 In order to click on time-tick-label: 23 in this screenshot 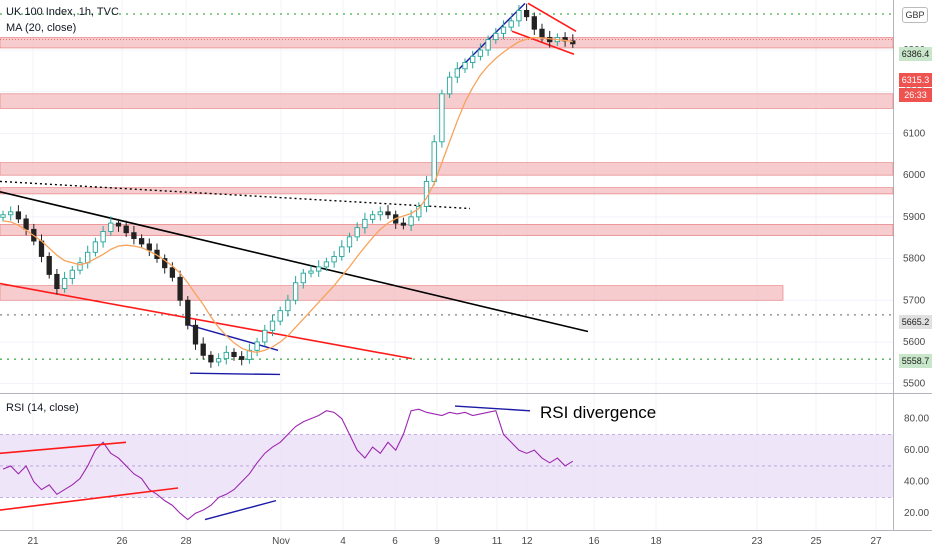, I will do `click(757, 541)`.